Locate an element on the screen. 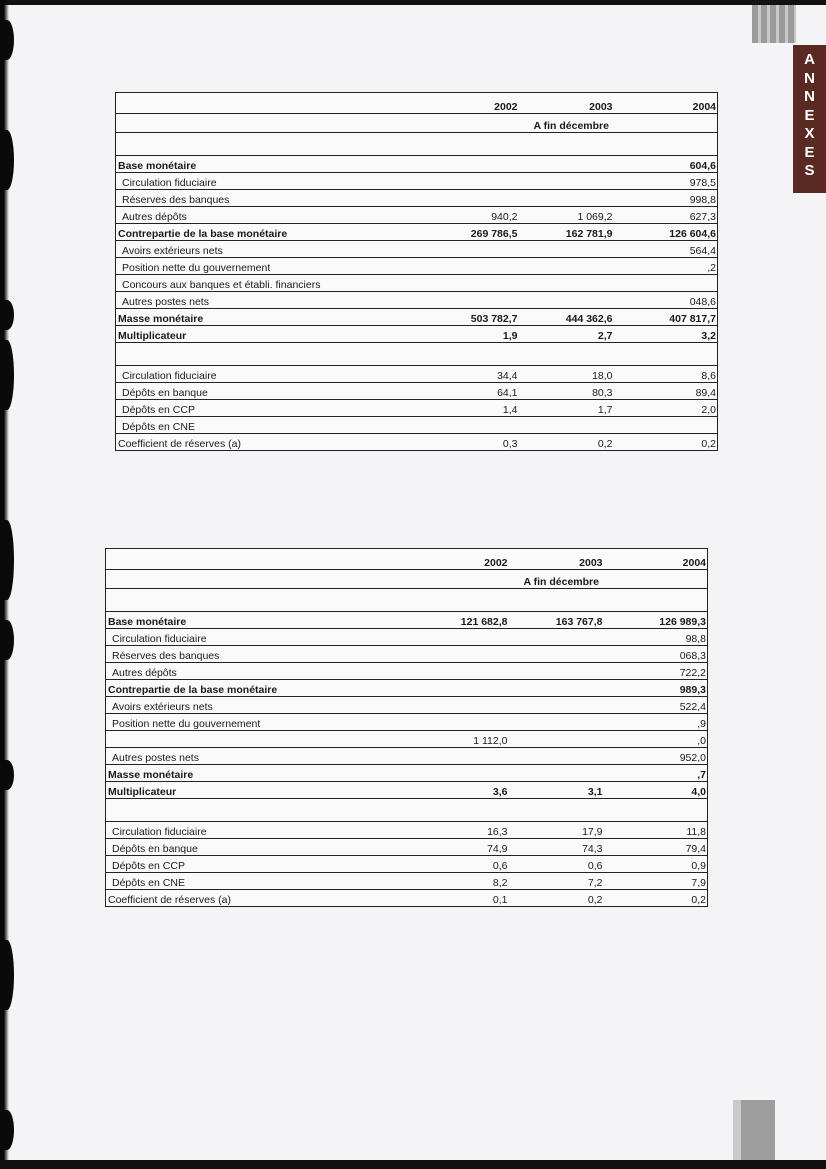 Image resolution: width=826 pixels, height=1169 pixels. cell-value-2004: 3,2 is located at coordinates (669, 334).